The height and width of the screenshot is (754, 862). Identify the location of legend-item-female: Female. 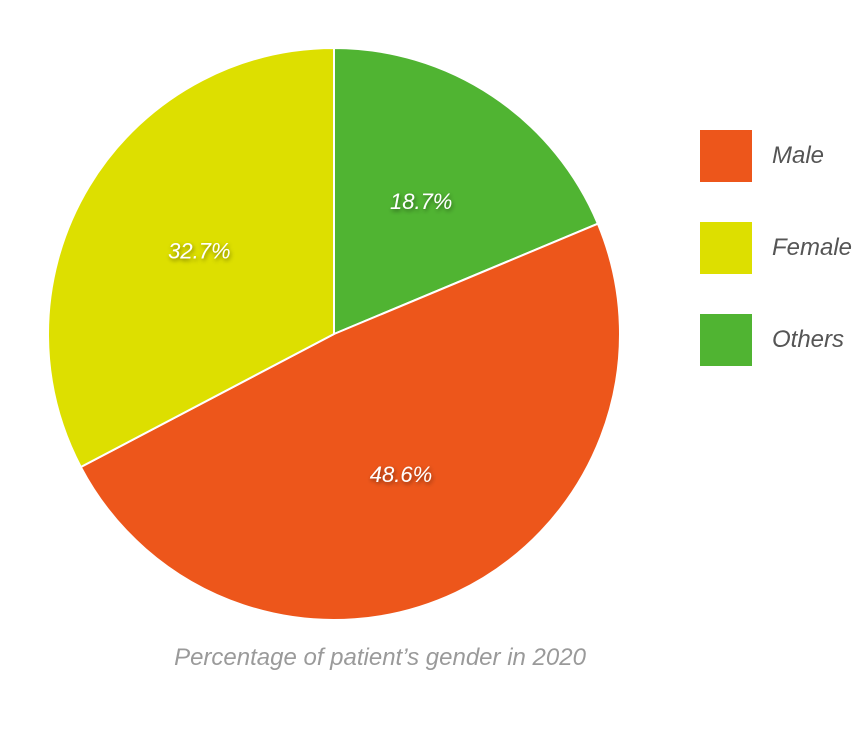
(776, 248).